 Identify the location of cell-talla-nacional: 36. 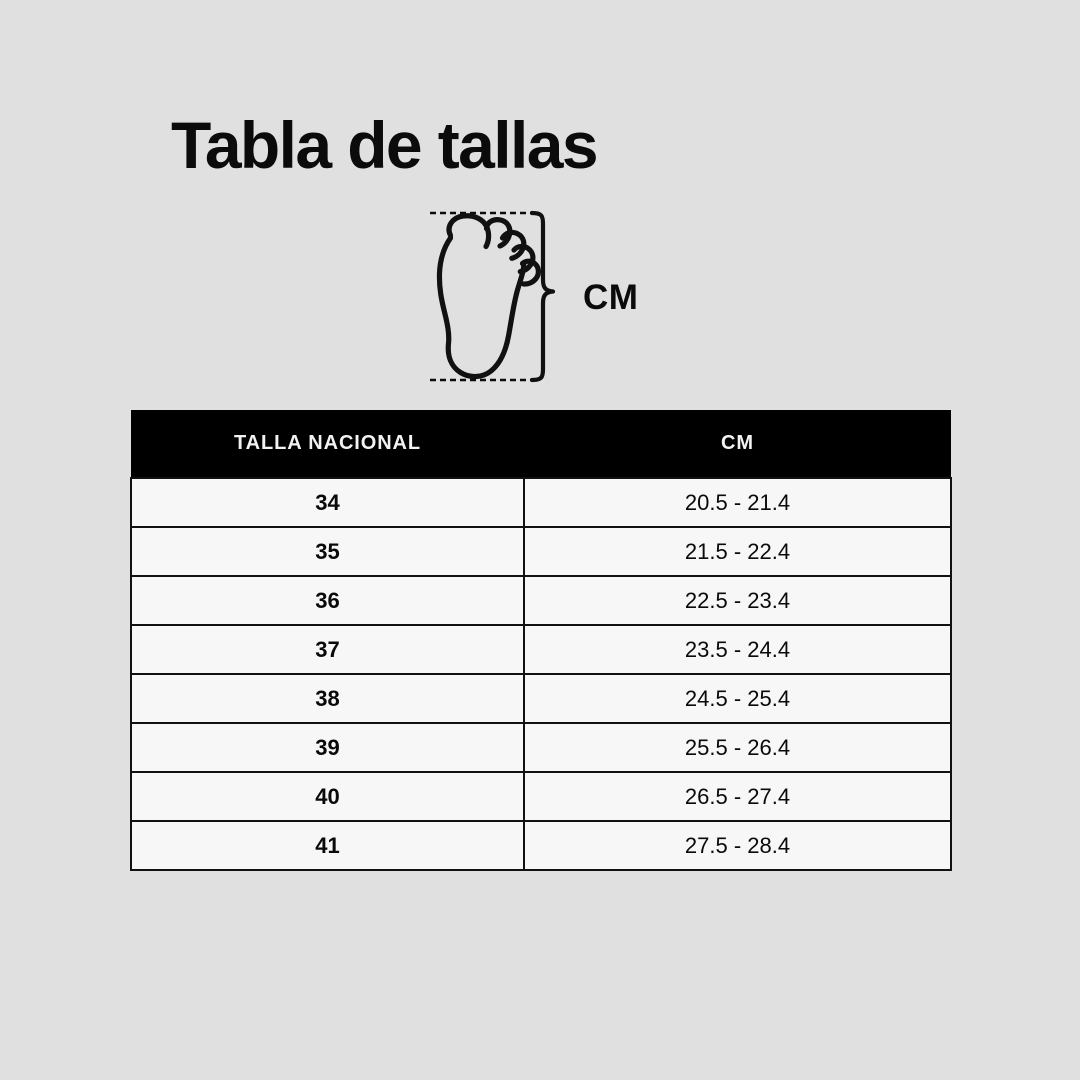
(327, 600).